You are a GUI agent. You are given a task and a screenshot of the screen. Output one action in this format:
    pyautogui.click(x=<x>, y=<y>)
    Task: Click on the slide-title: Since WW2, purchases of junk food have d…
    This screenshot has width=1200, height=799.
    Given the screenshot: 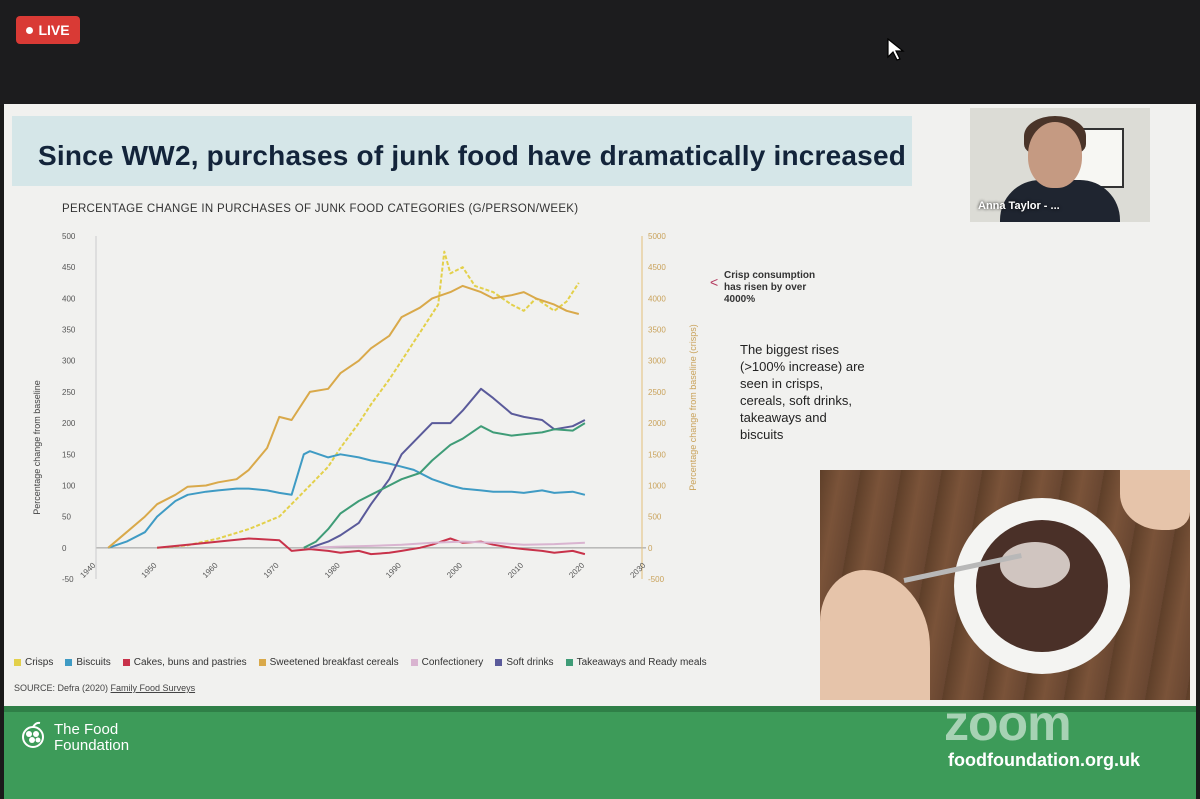 What is the action you would take?
    pyautogui.click(x=472, y=155)
    